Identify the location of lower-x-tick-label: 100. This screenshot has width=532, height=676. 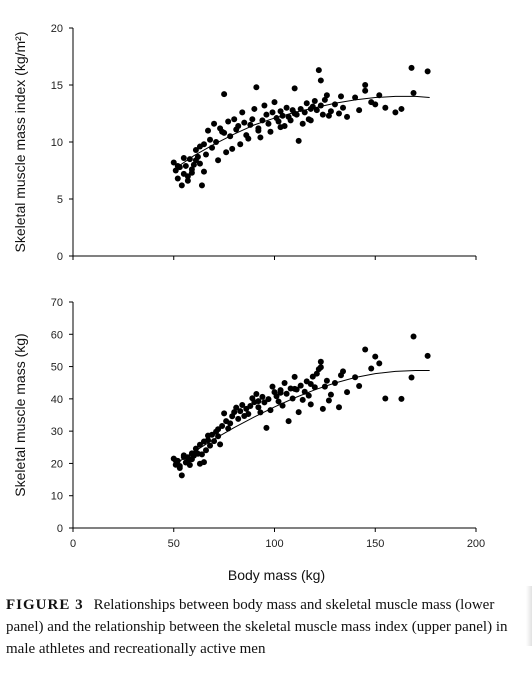
(274, 544).